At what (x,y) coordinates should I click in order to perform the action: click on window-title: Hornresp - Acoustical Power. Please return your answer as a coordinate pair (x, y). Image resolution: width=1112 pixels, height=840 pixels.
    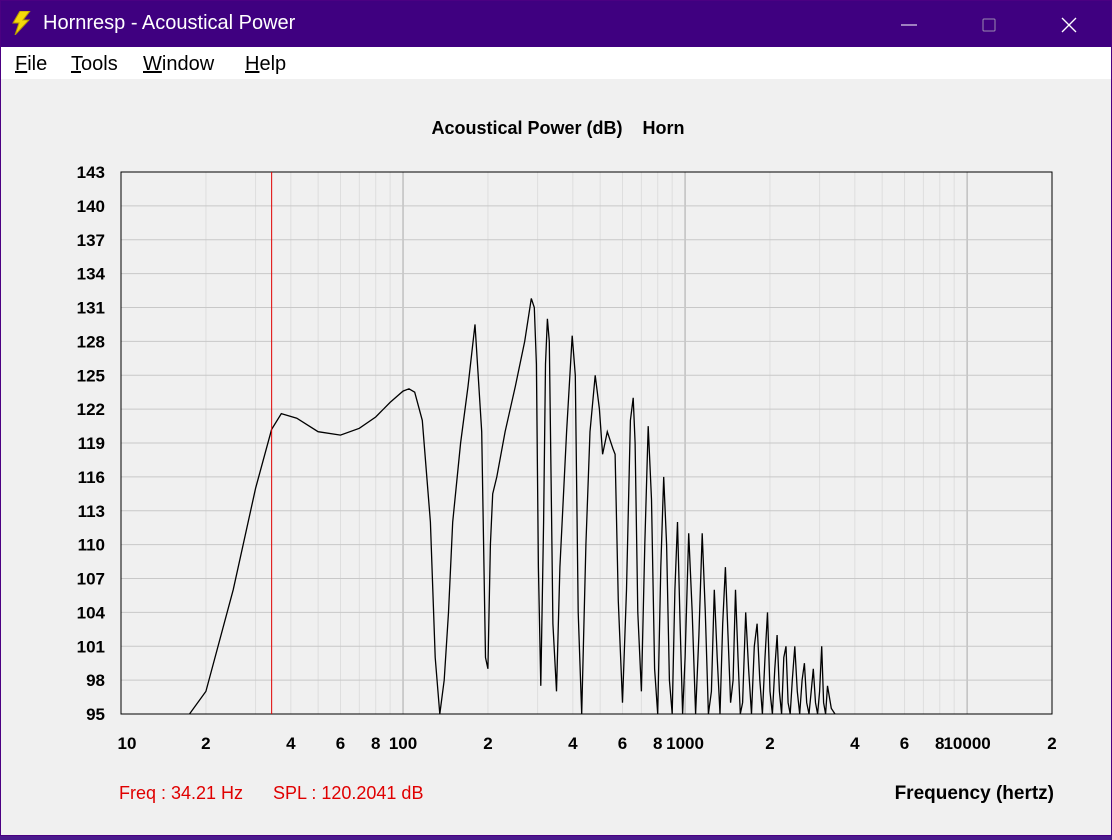
    Looking at the image, I should click on (169, 23).